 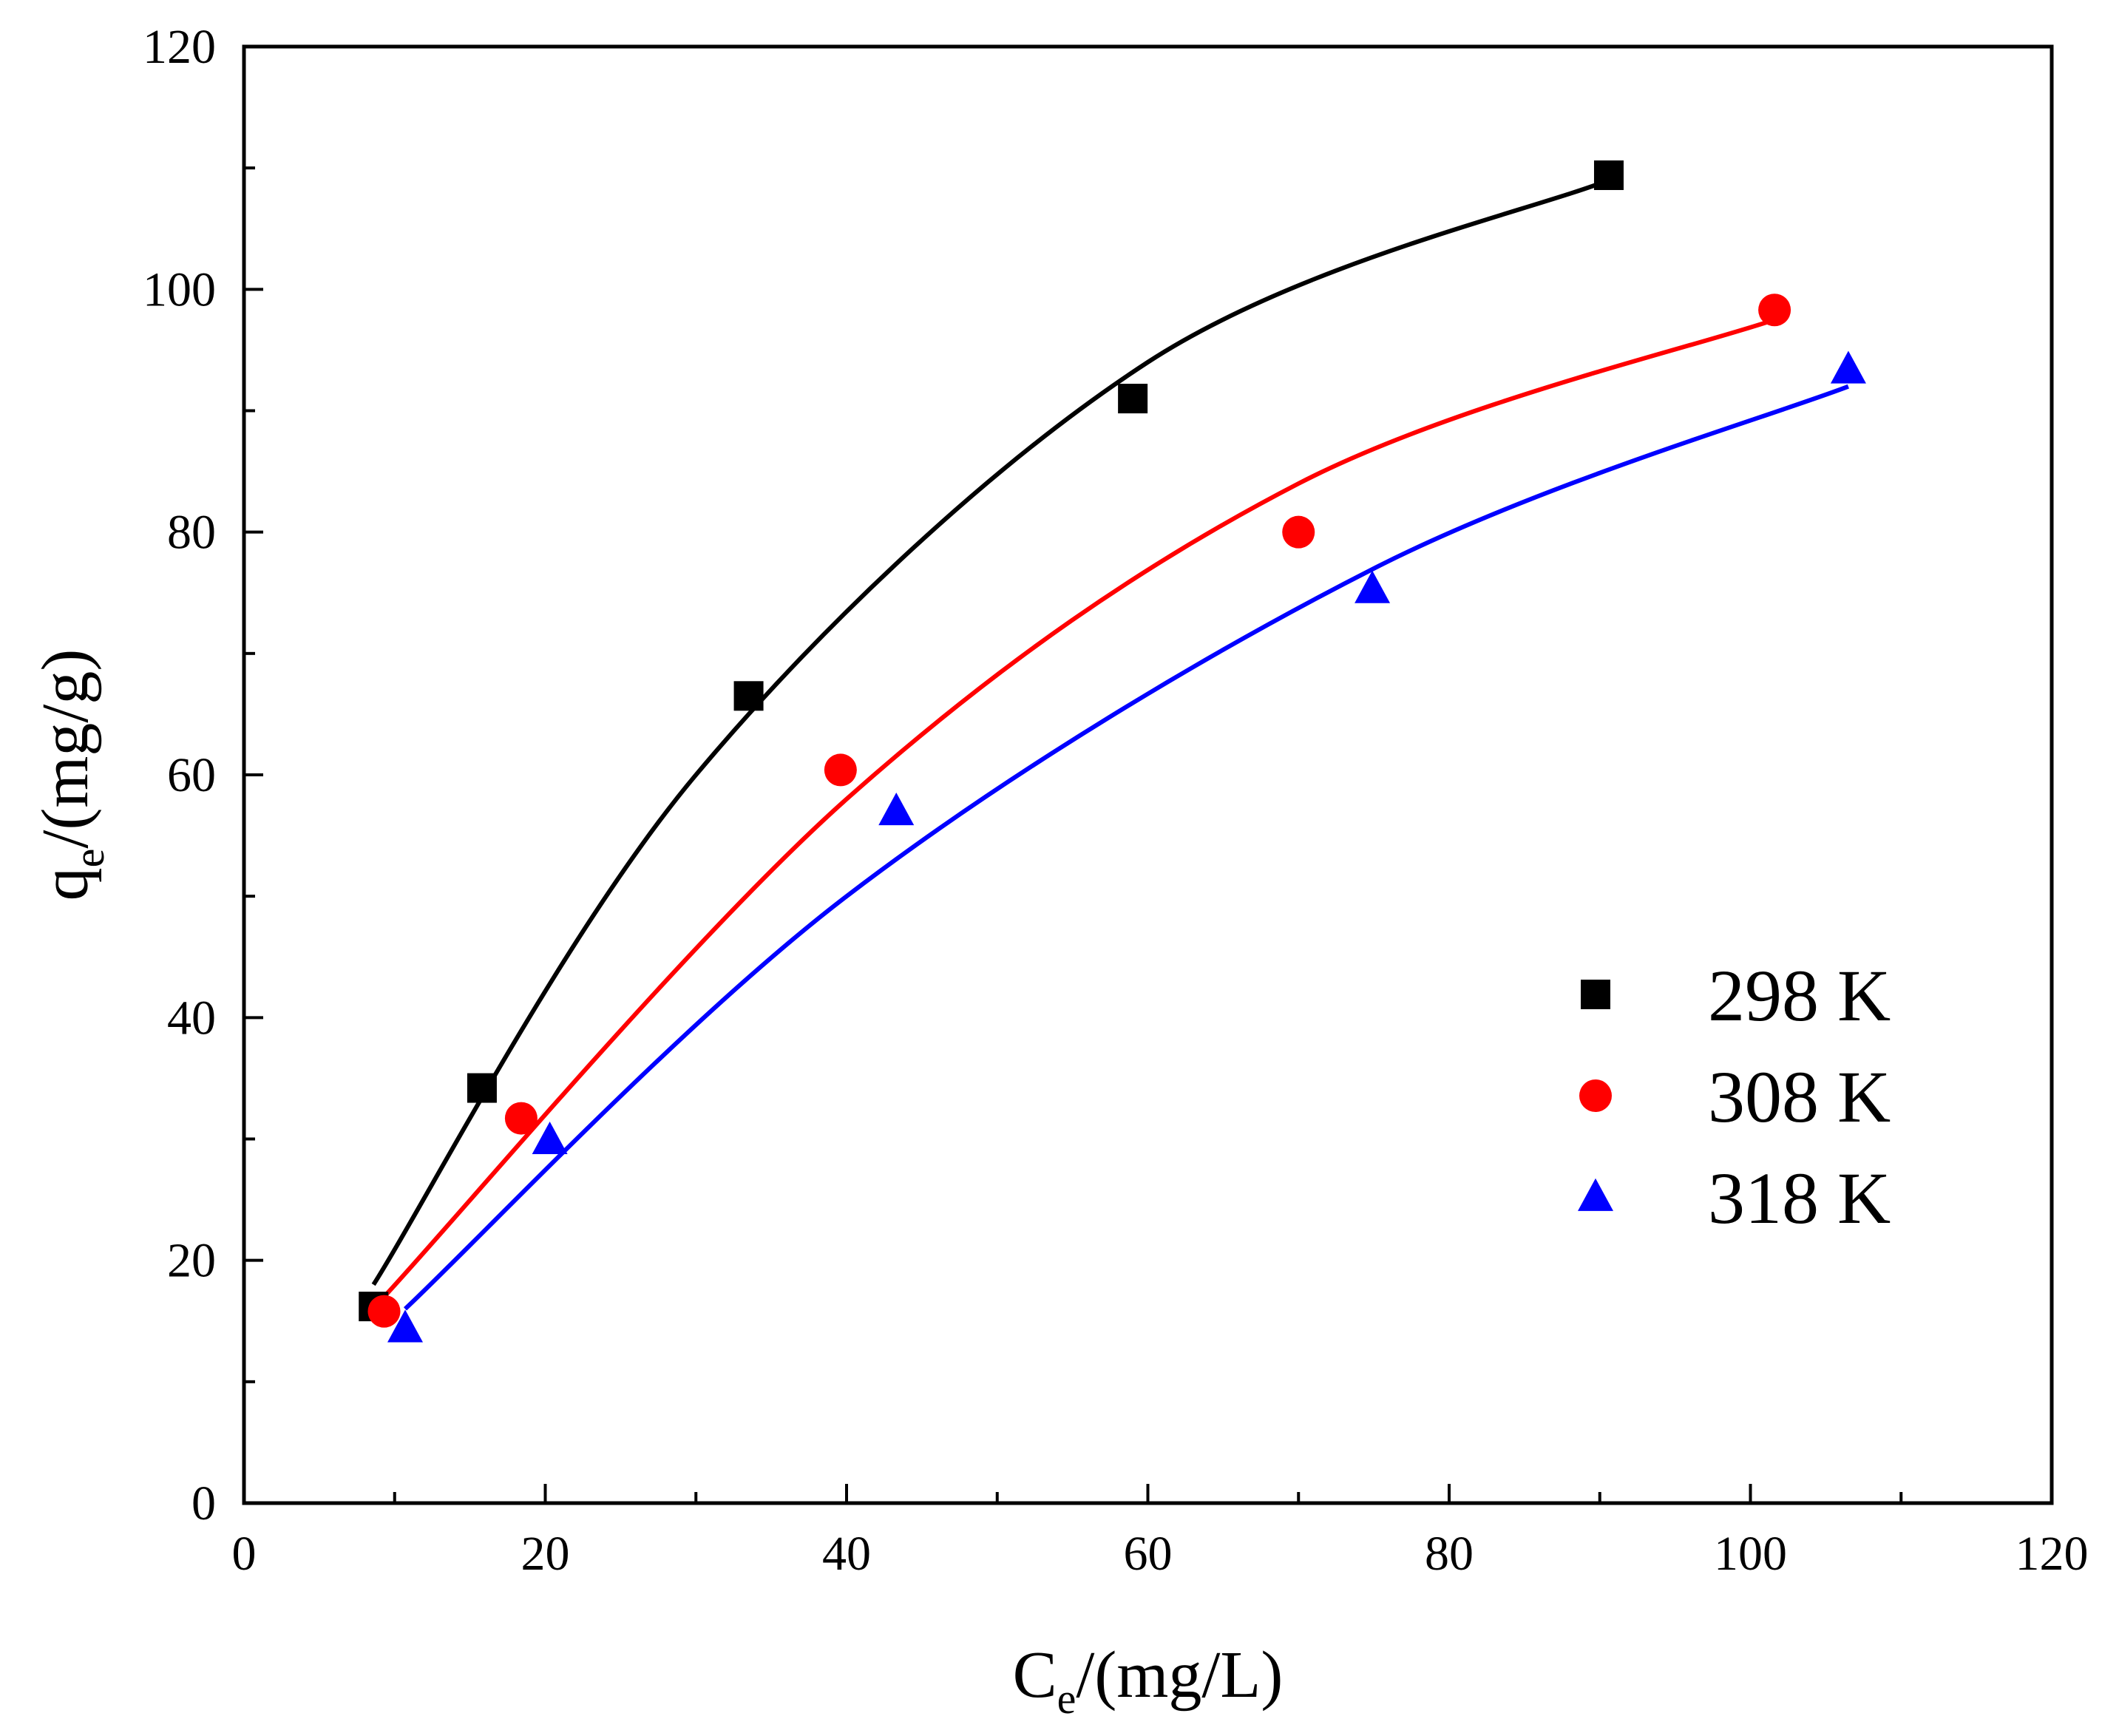 What do you see at coordinates (191, 1018) in the screenshot?
I see `y-tick-label: 40` at bounding box center [191, 1018].